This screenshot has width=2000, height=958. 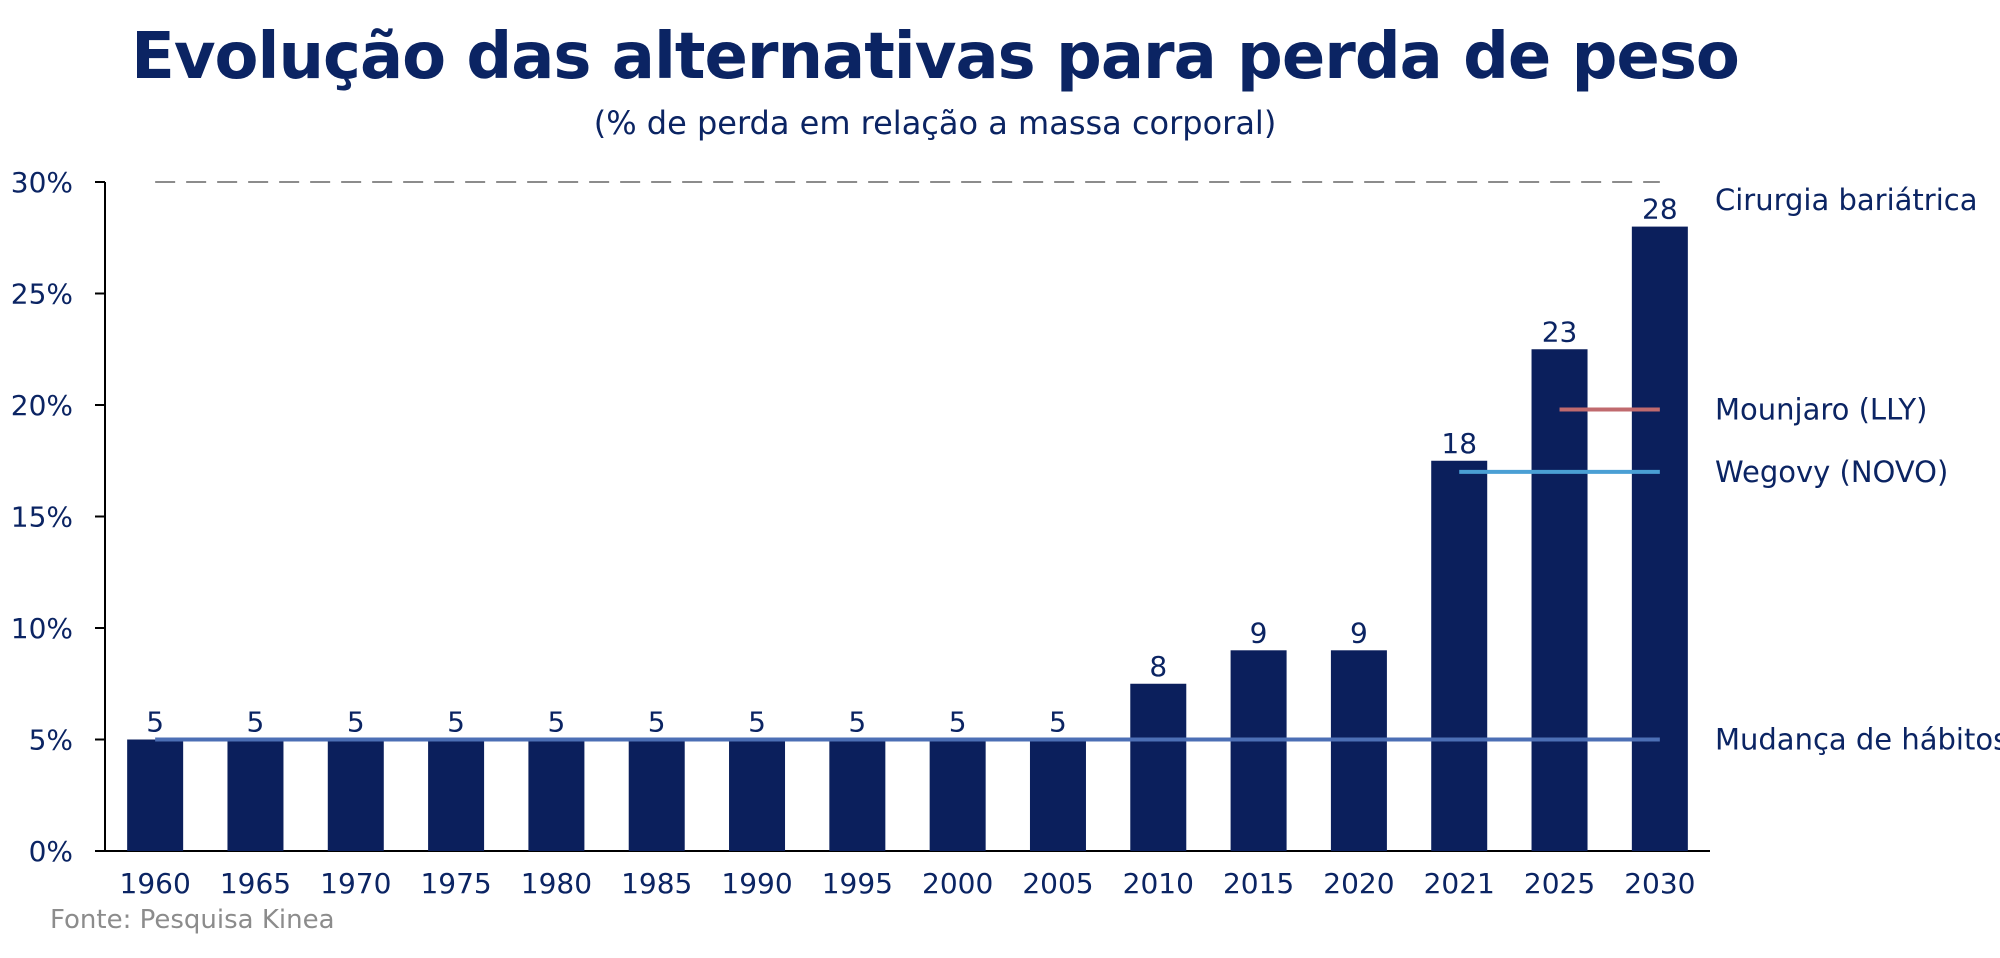 I want to click on data-label: 8, so click(x=1158, y=666).